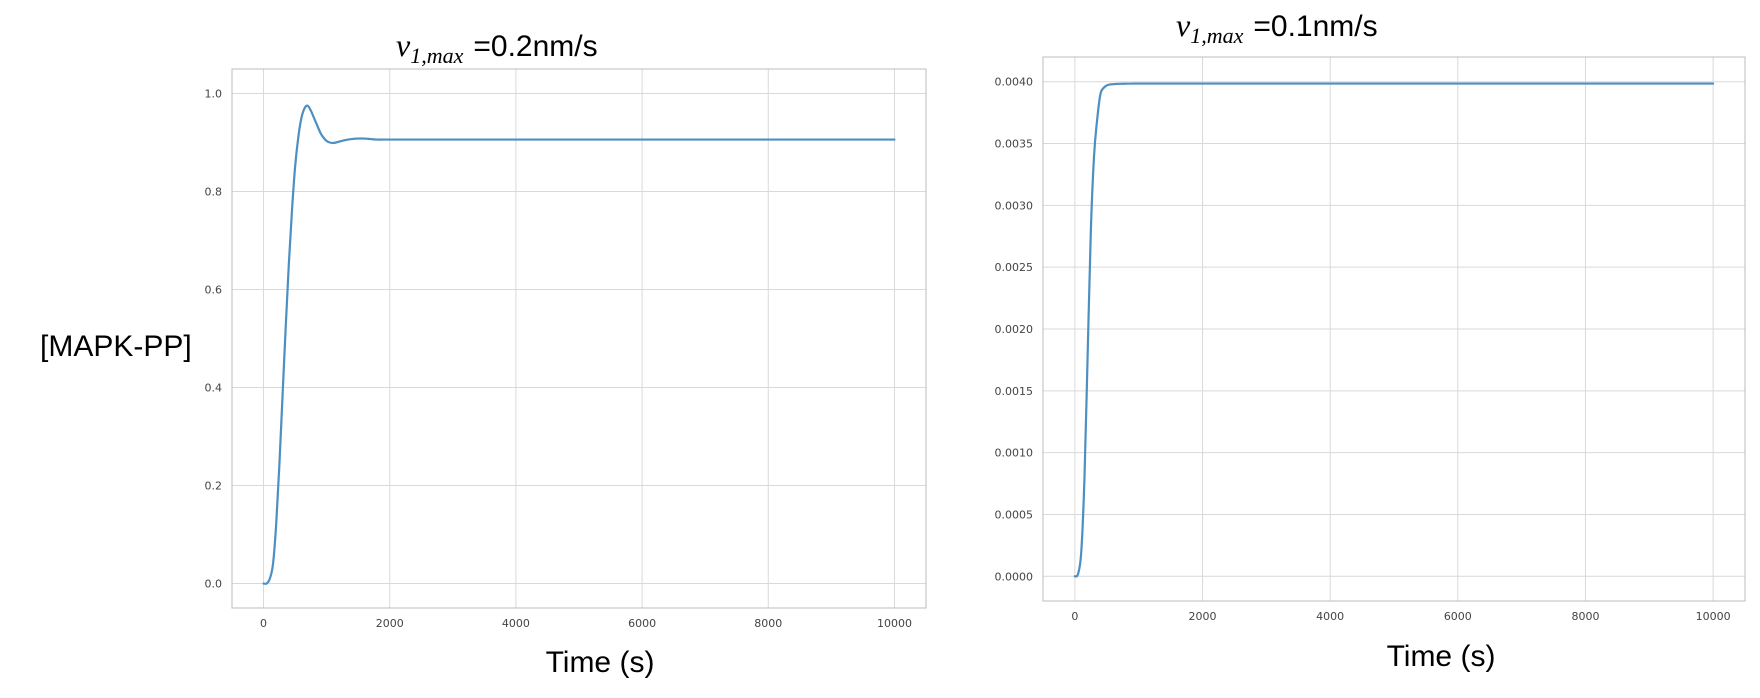 This screenshot has height=698, width=1760. What do you see at coordinates (1014, 391) in the screenshot?
I see `right-ytick-label: 0.0015` at bounding box center [1014, 391].